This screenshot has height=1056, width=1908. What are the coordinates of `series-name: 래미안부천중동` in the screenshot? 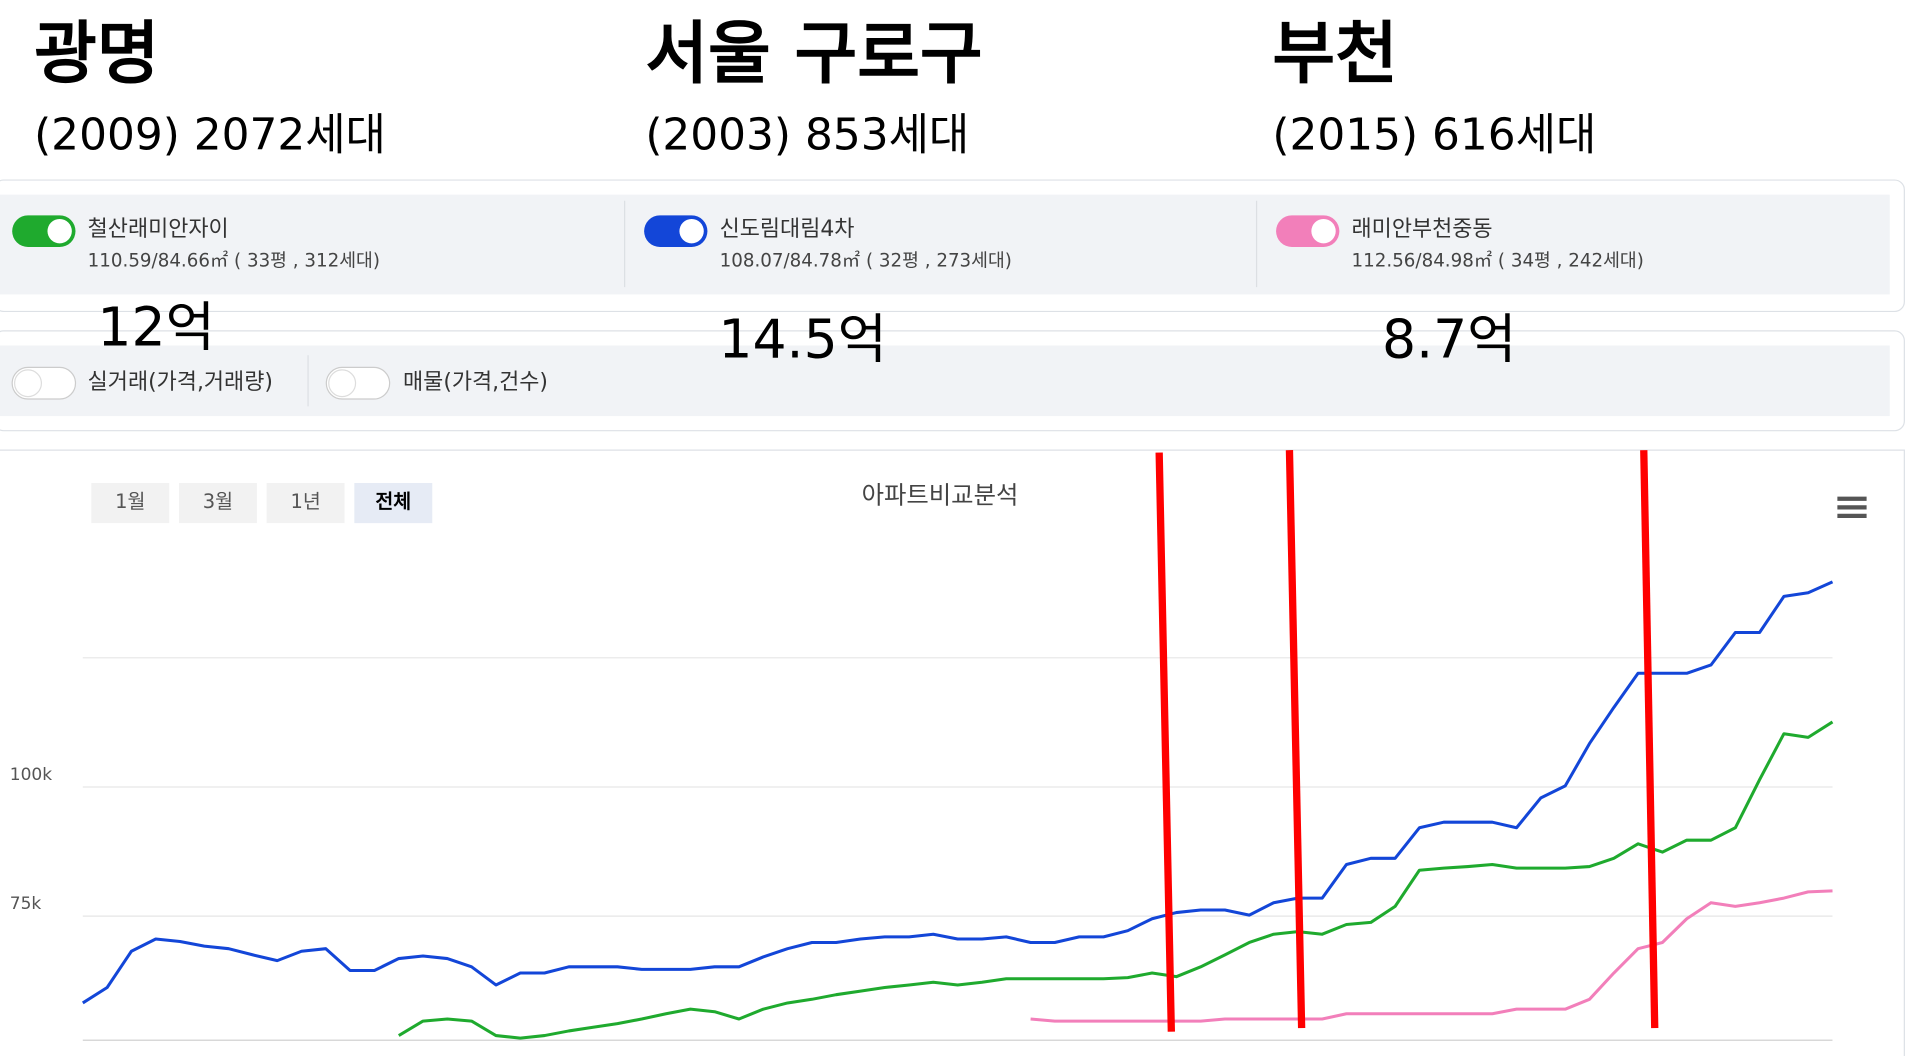 It's located at (1422, 229).